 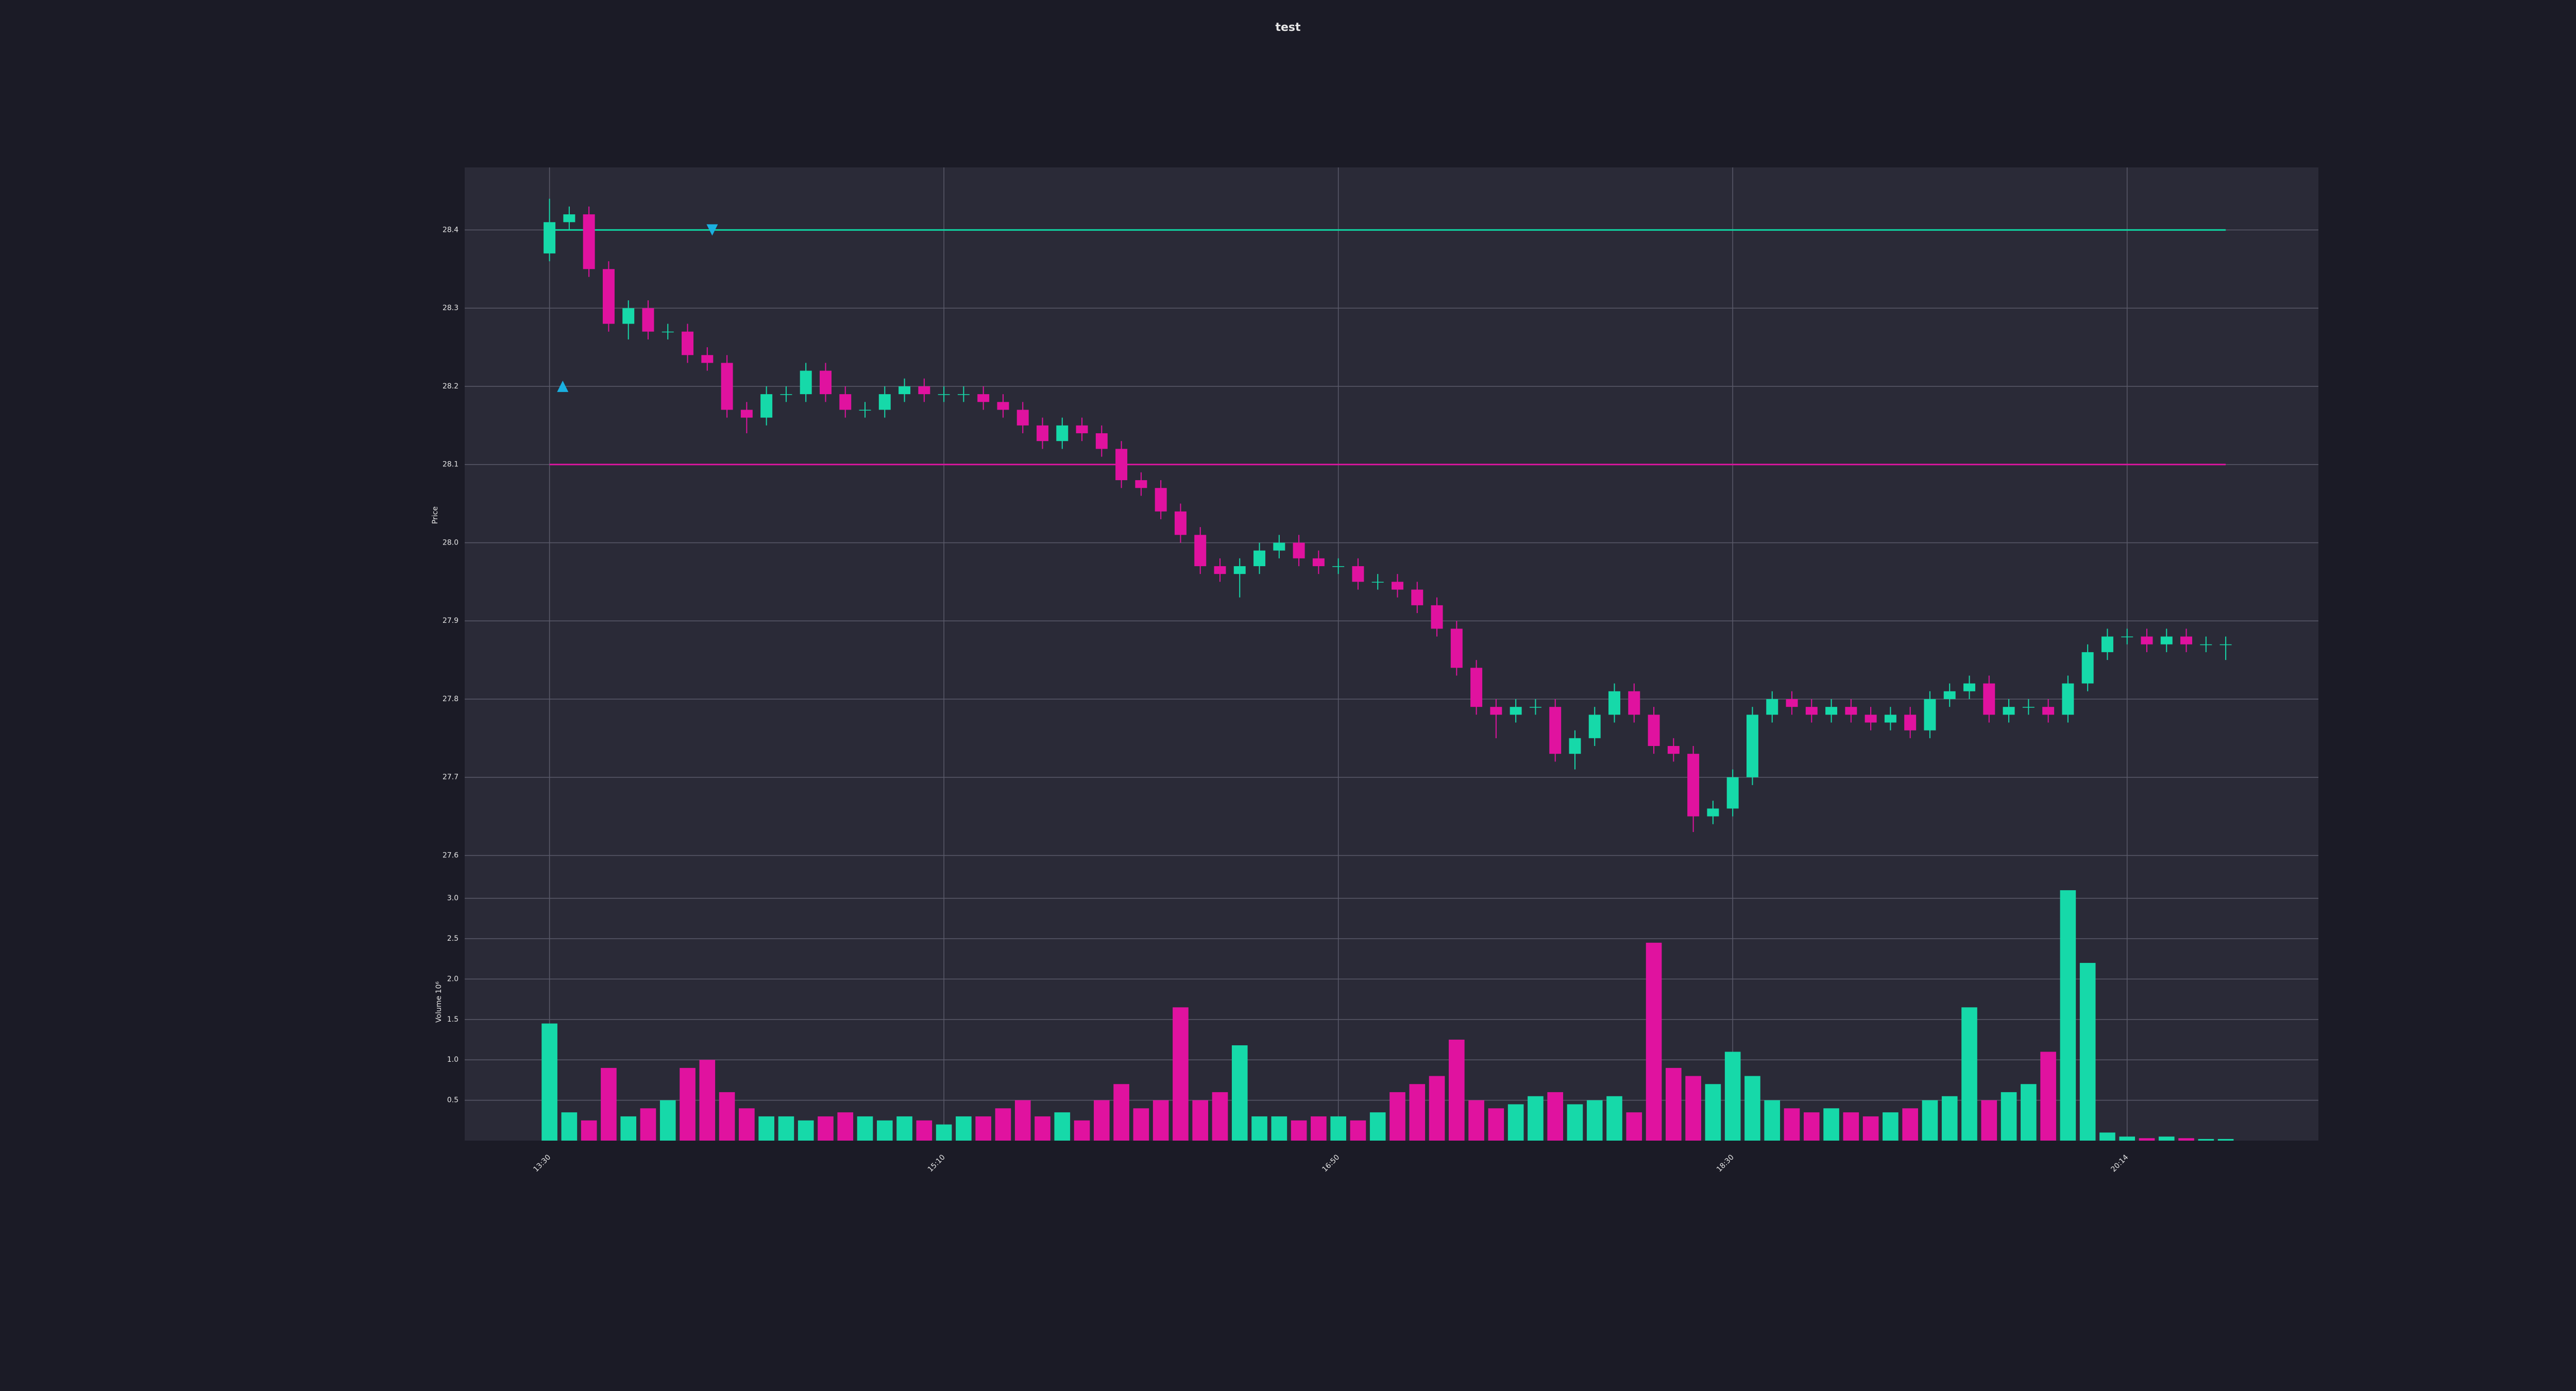 I want to click on volume-tick-label: 2.0, so click(x=453, y=979).